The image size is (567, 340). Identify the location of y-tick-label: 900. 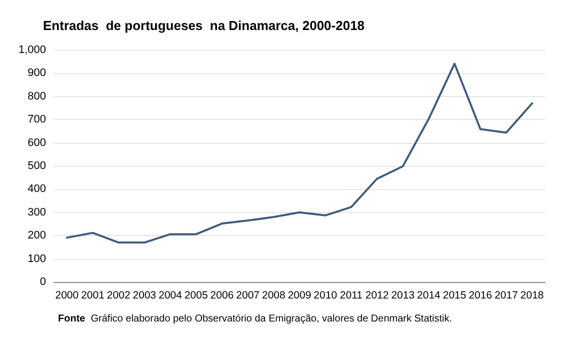
(37, 73).